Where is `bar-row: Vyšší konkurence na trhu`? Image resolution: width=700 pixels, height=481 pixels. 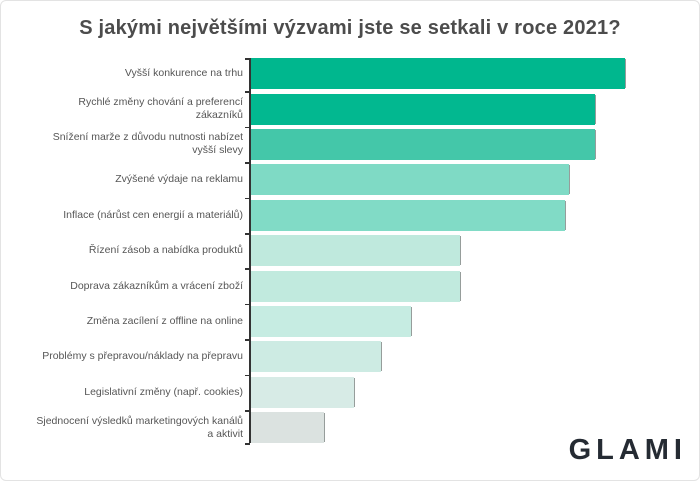 bar-row: Vyšší konkurence na trhu is located at coordinates (358, 73).